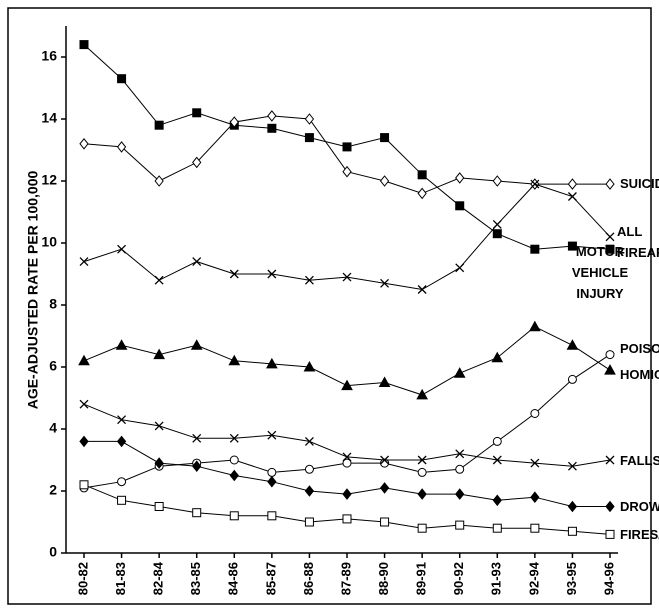 The width and height of the screenshot is (659, 609). Describe the element at coordinates (571, 578) in the screenshot. I see `x-tick-label: 93-95` at that location.